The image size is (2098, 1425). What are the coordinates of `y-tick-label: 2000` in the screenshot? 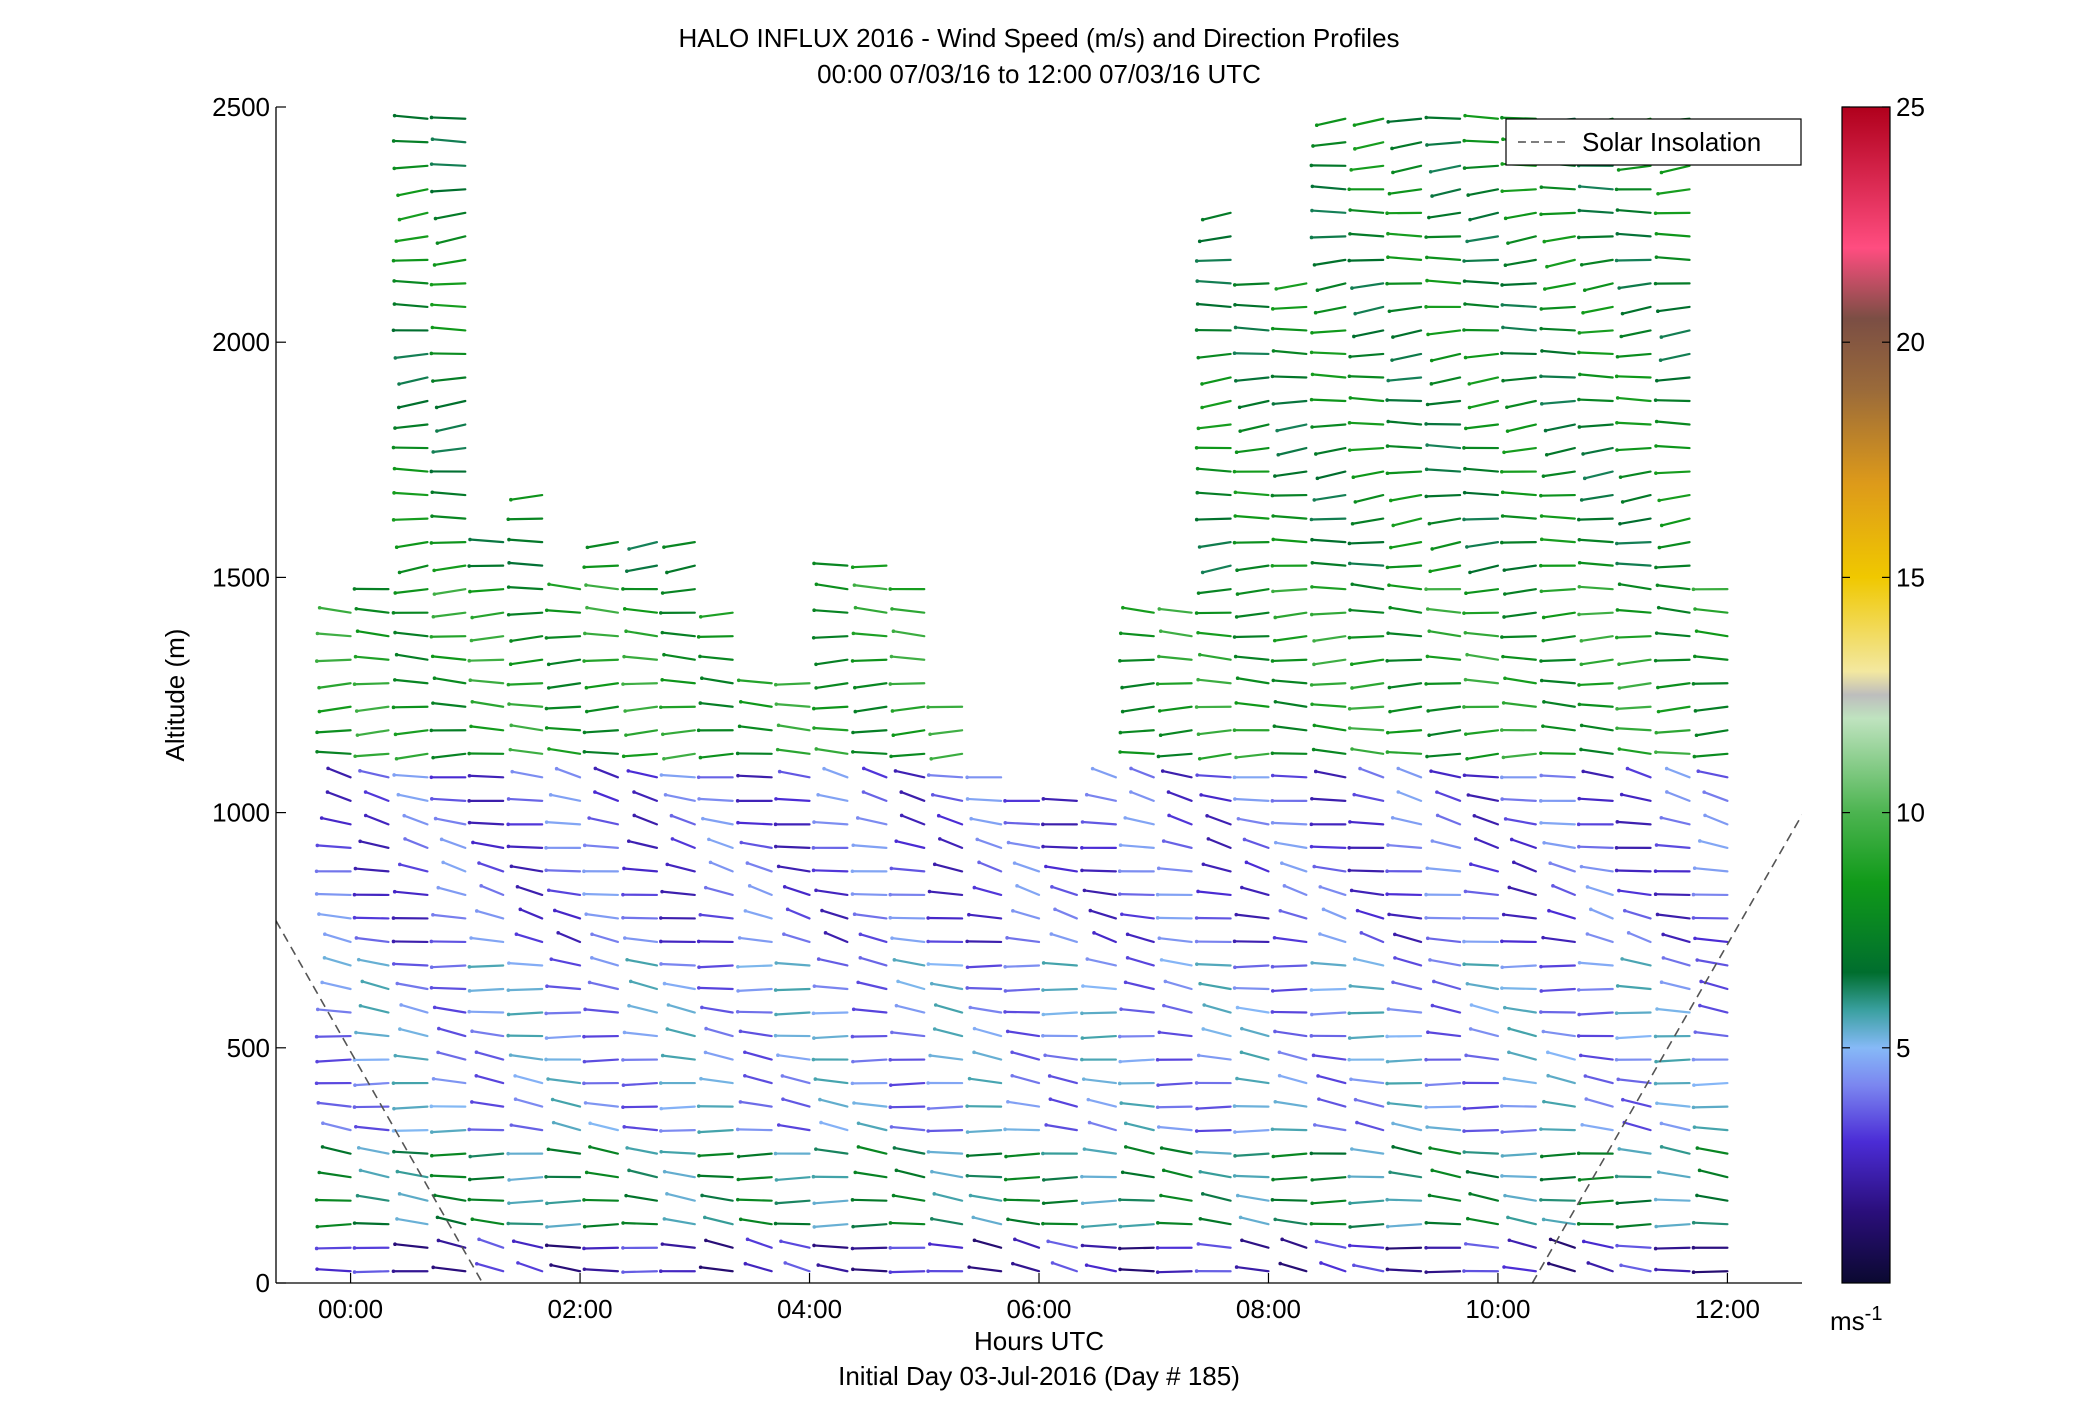 It's located at (241, 342).